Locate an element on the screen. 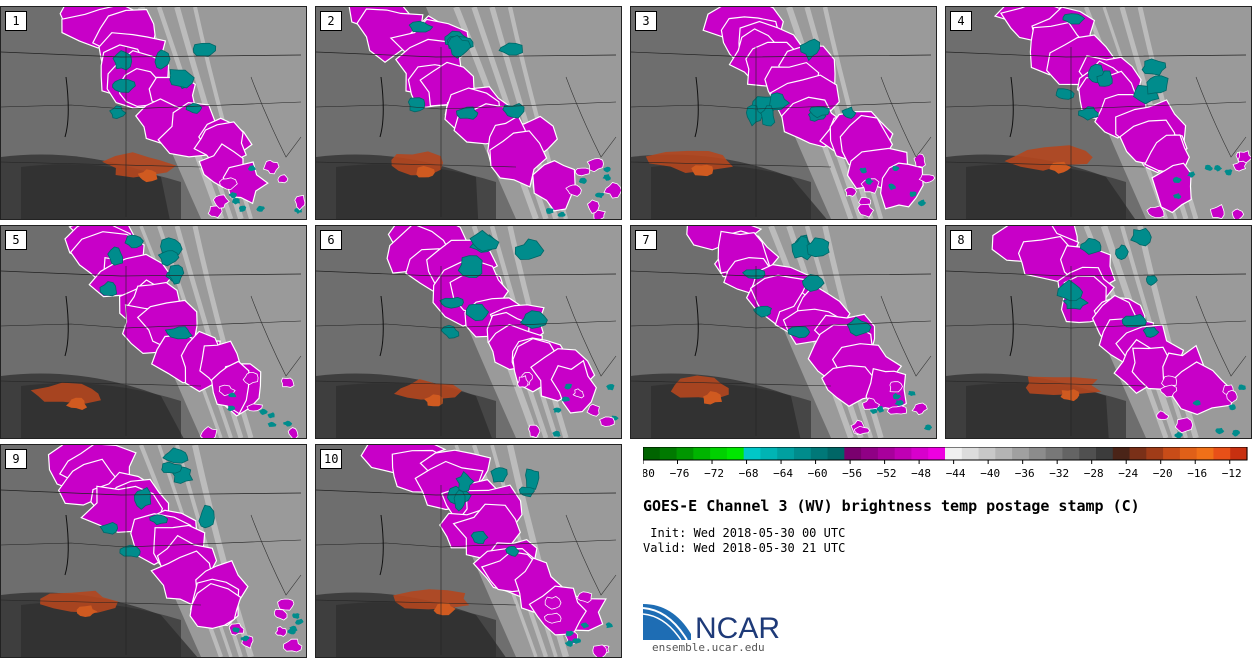 Image resolution: width=1260 pixels, height=658 pixels. colorbar-tick-label: −32 is located at coordinates (1059, 473).